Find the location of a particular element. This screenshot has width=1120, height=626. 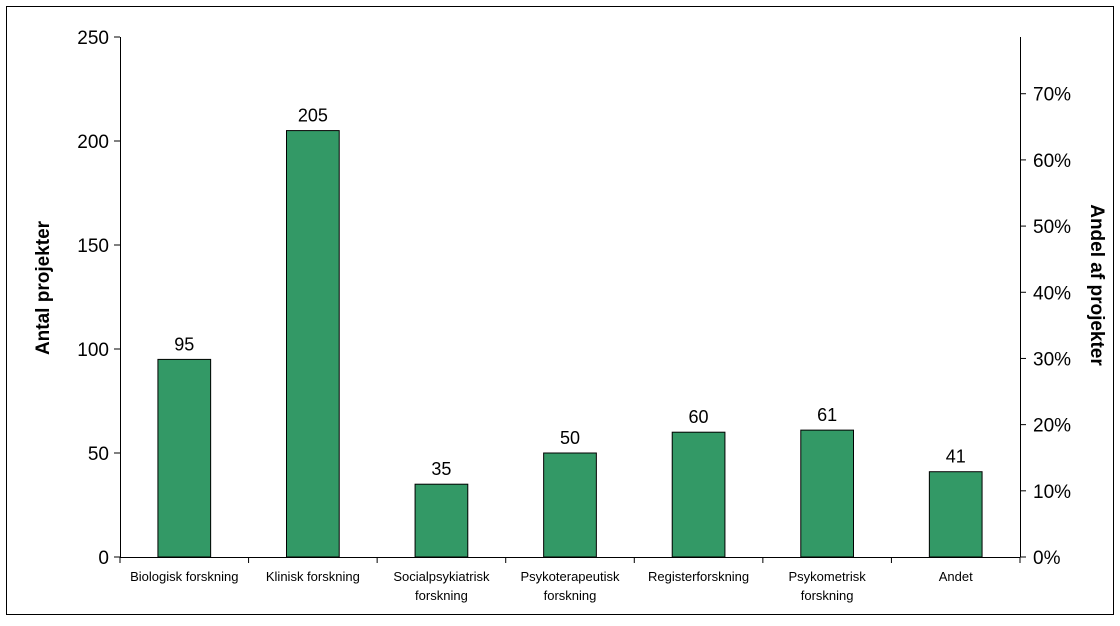

x-tick-label: Psykometrisk forskning is located at coordinates (827, 586).